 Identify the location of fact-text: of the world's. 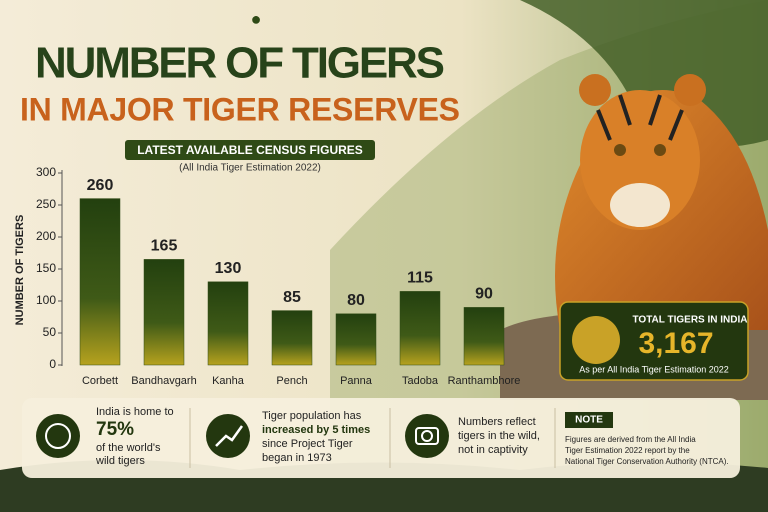
(128, 448).